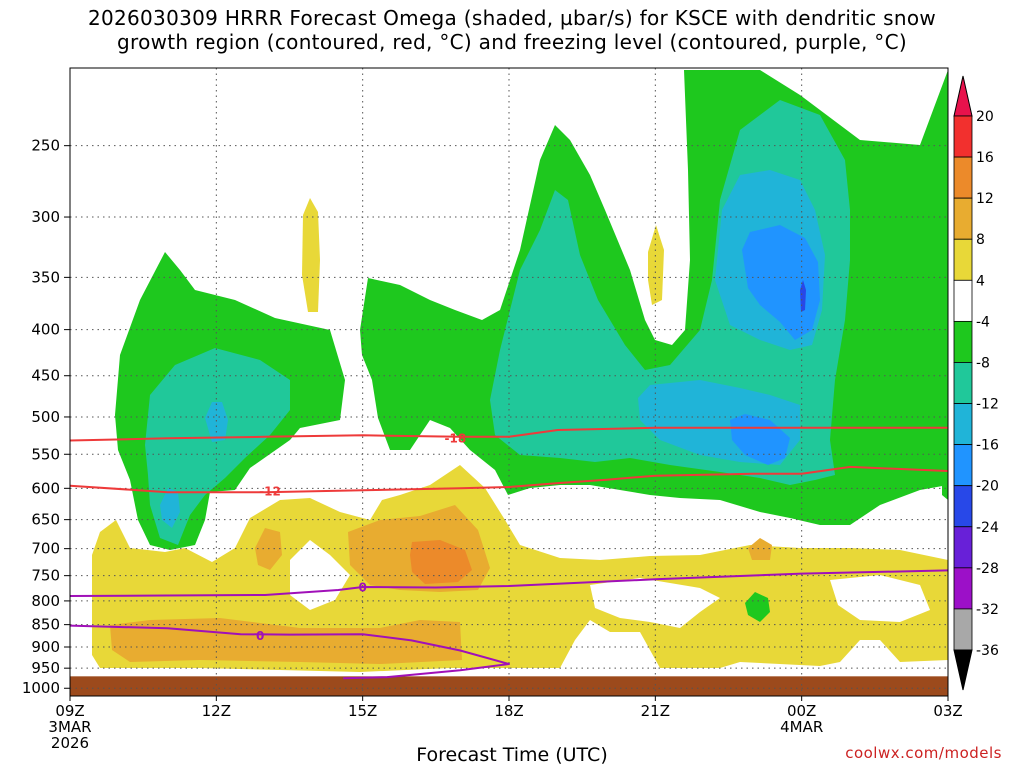 This screenshot has height=768, width=1024. What do you see at coordinates (41, 688) in the screenshot?
I see `y-tick-label: 1000` at bounding box center [41, 688].